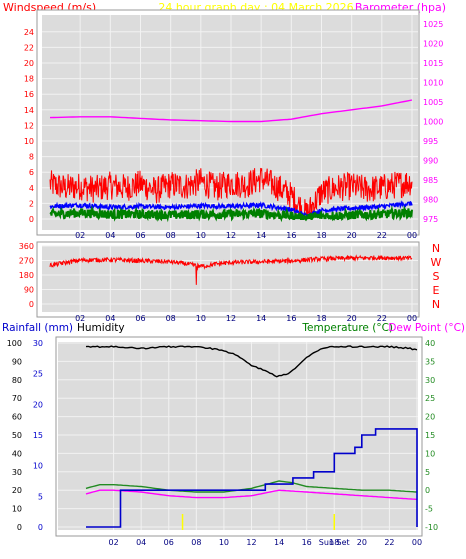  What do you see at coordinates (252, 478) in the screenshot?
I see `rainfall-line` at bounding box center [252, 478].